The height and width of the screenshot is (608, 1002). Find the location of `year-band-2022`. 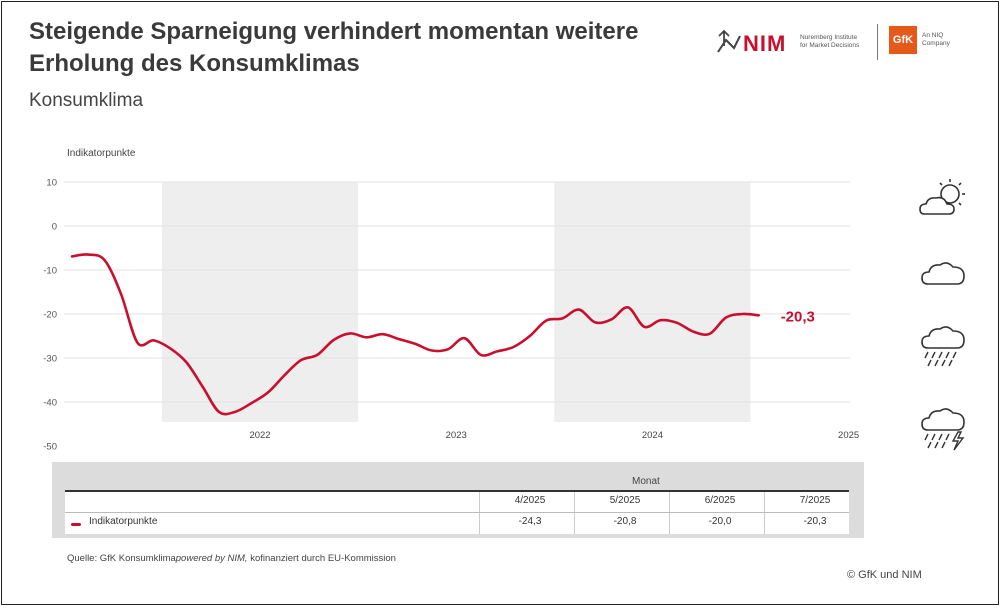

year-band-2022 is located at coordinates (260, 302).